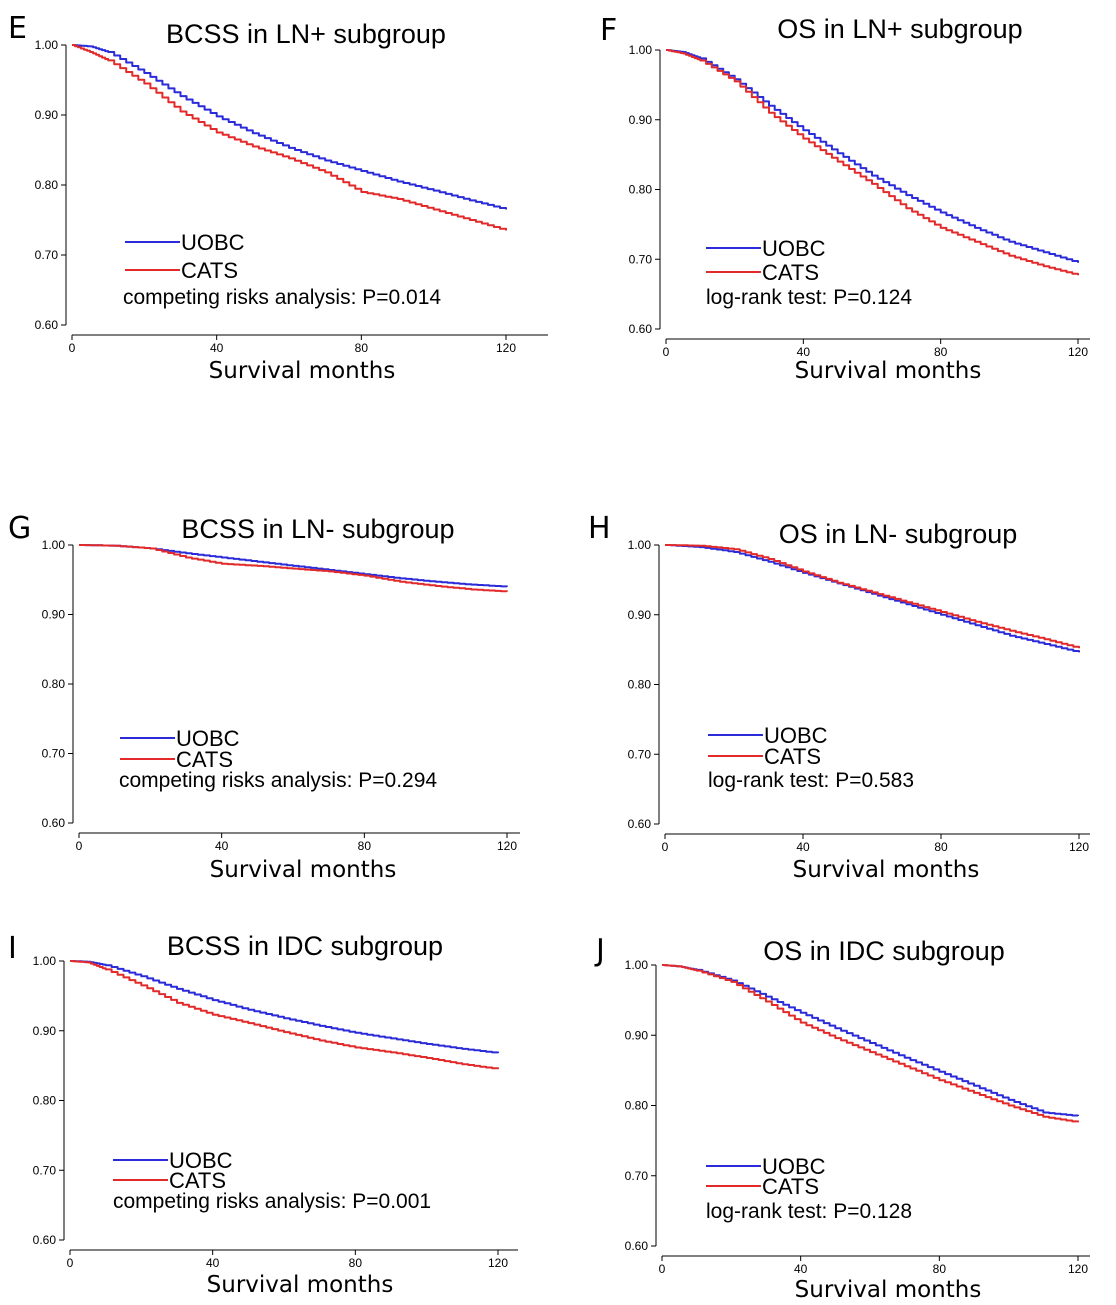 Image resolution: width=1116 pixels, height=1305 pixels. What do you see at coordinates (19, 528) in the screenshot?
I see `panel-letter: G` at bounding box center [19, 528].